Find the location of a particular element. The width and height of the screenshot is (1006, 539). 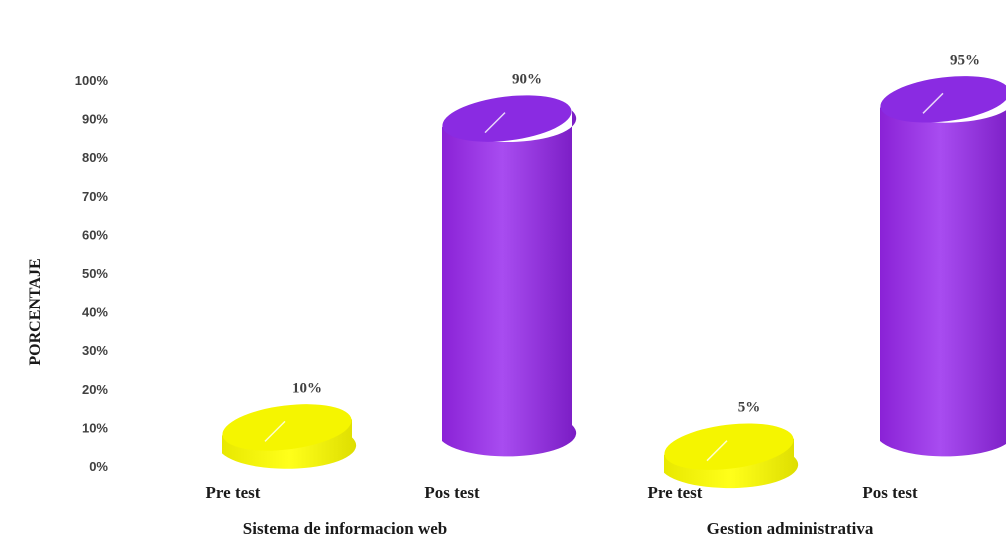

data-label: 95% is located at coordinates (965, 60).